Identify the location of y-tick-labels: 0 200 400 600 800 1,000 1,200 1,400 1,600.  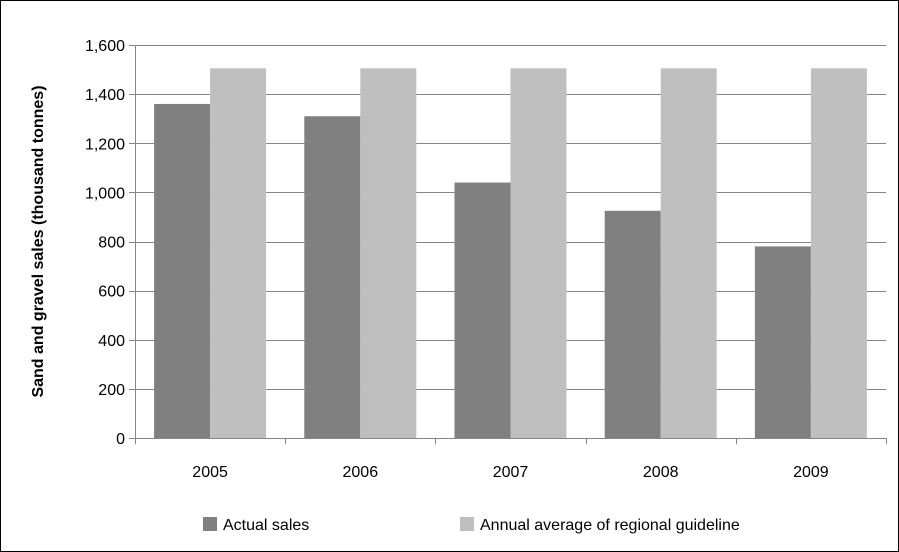
(105, 243).